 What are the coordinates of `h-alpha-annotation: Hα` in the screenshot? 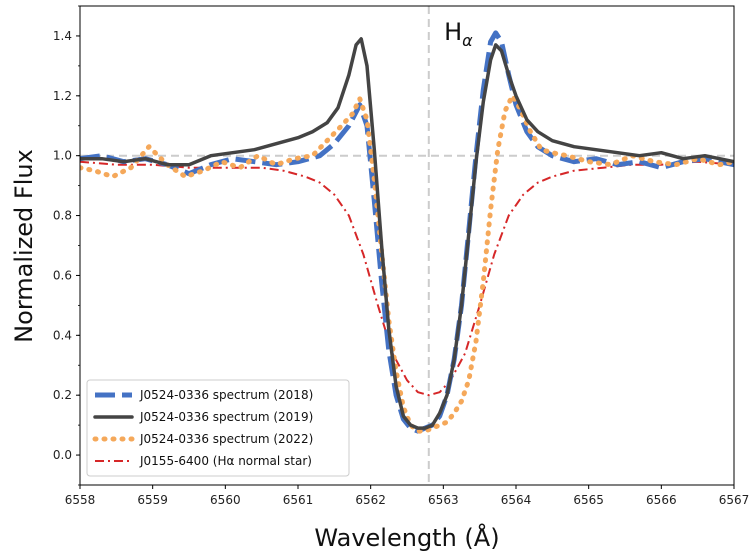 It's located at (458, 34).